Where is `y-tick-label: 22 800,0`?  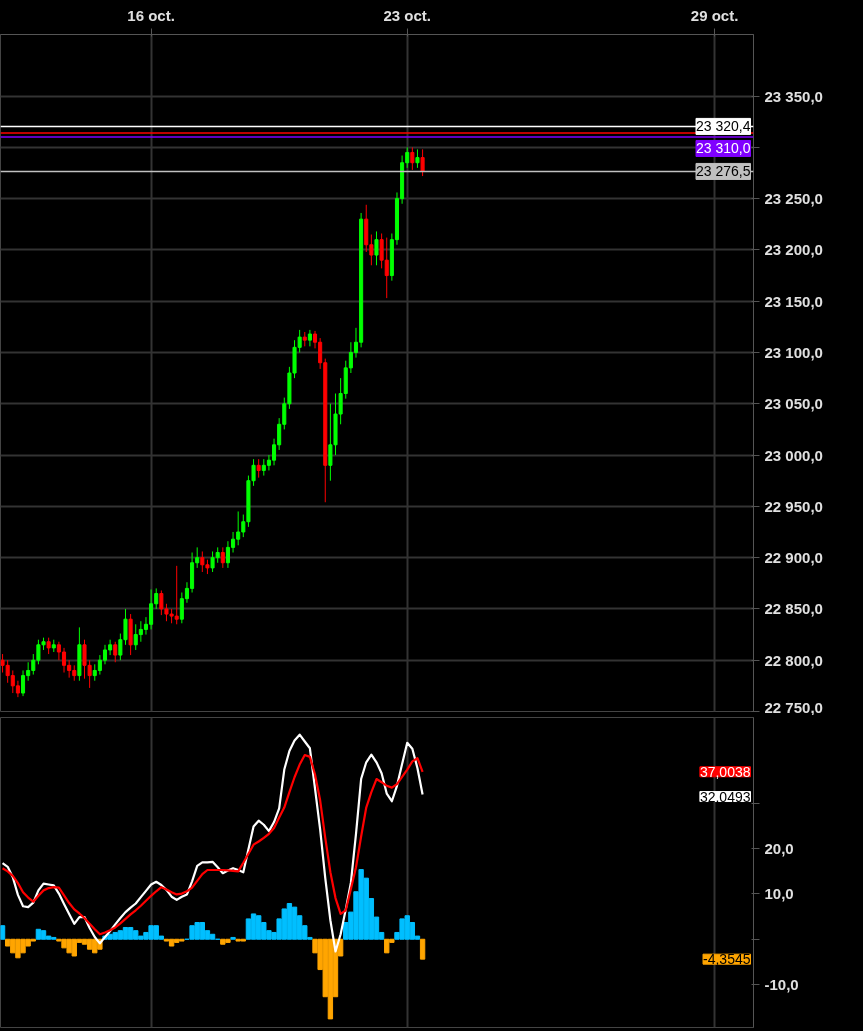 y-tick-label: 22 800,0 is located at coordinates (793, 660).